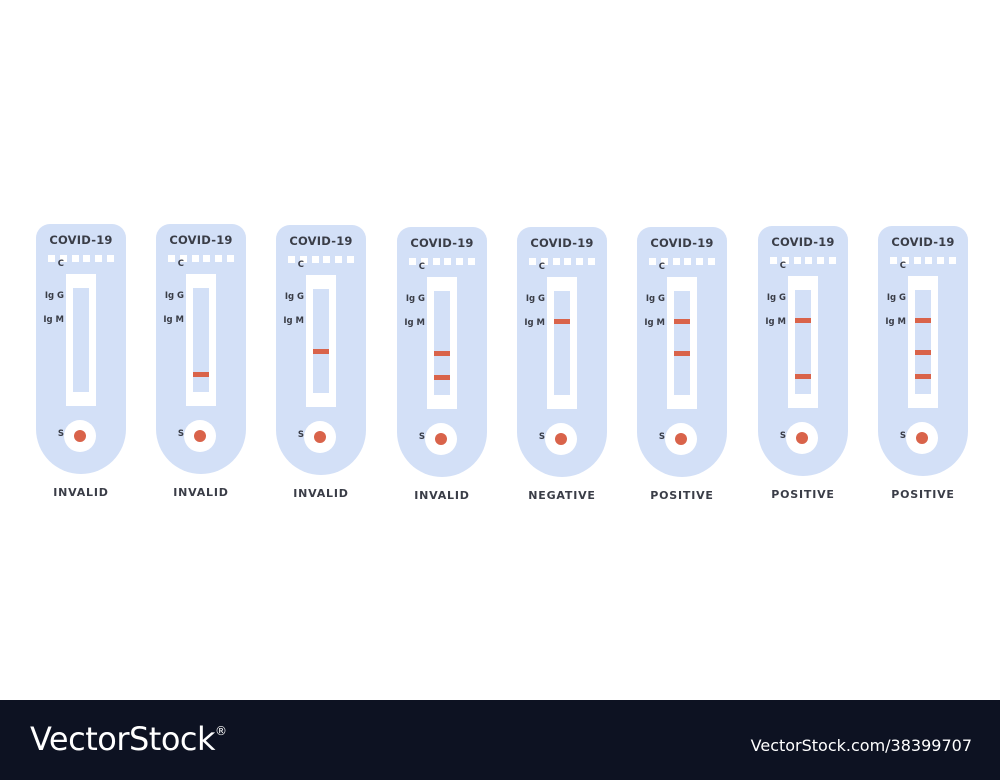 The height and width of the screenshot is (780, 1000). I want to click on result-label: NEGATIVE, so click(562, 495).